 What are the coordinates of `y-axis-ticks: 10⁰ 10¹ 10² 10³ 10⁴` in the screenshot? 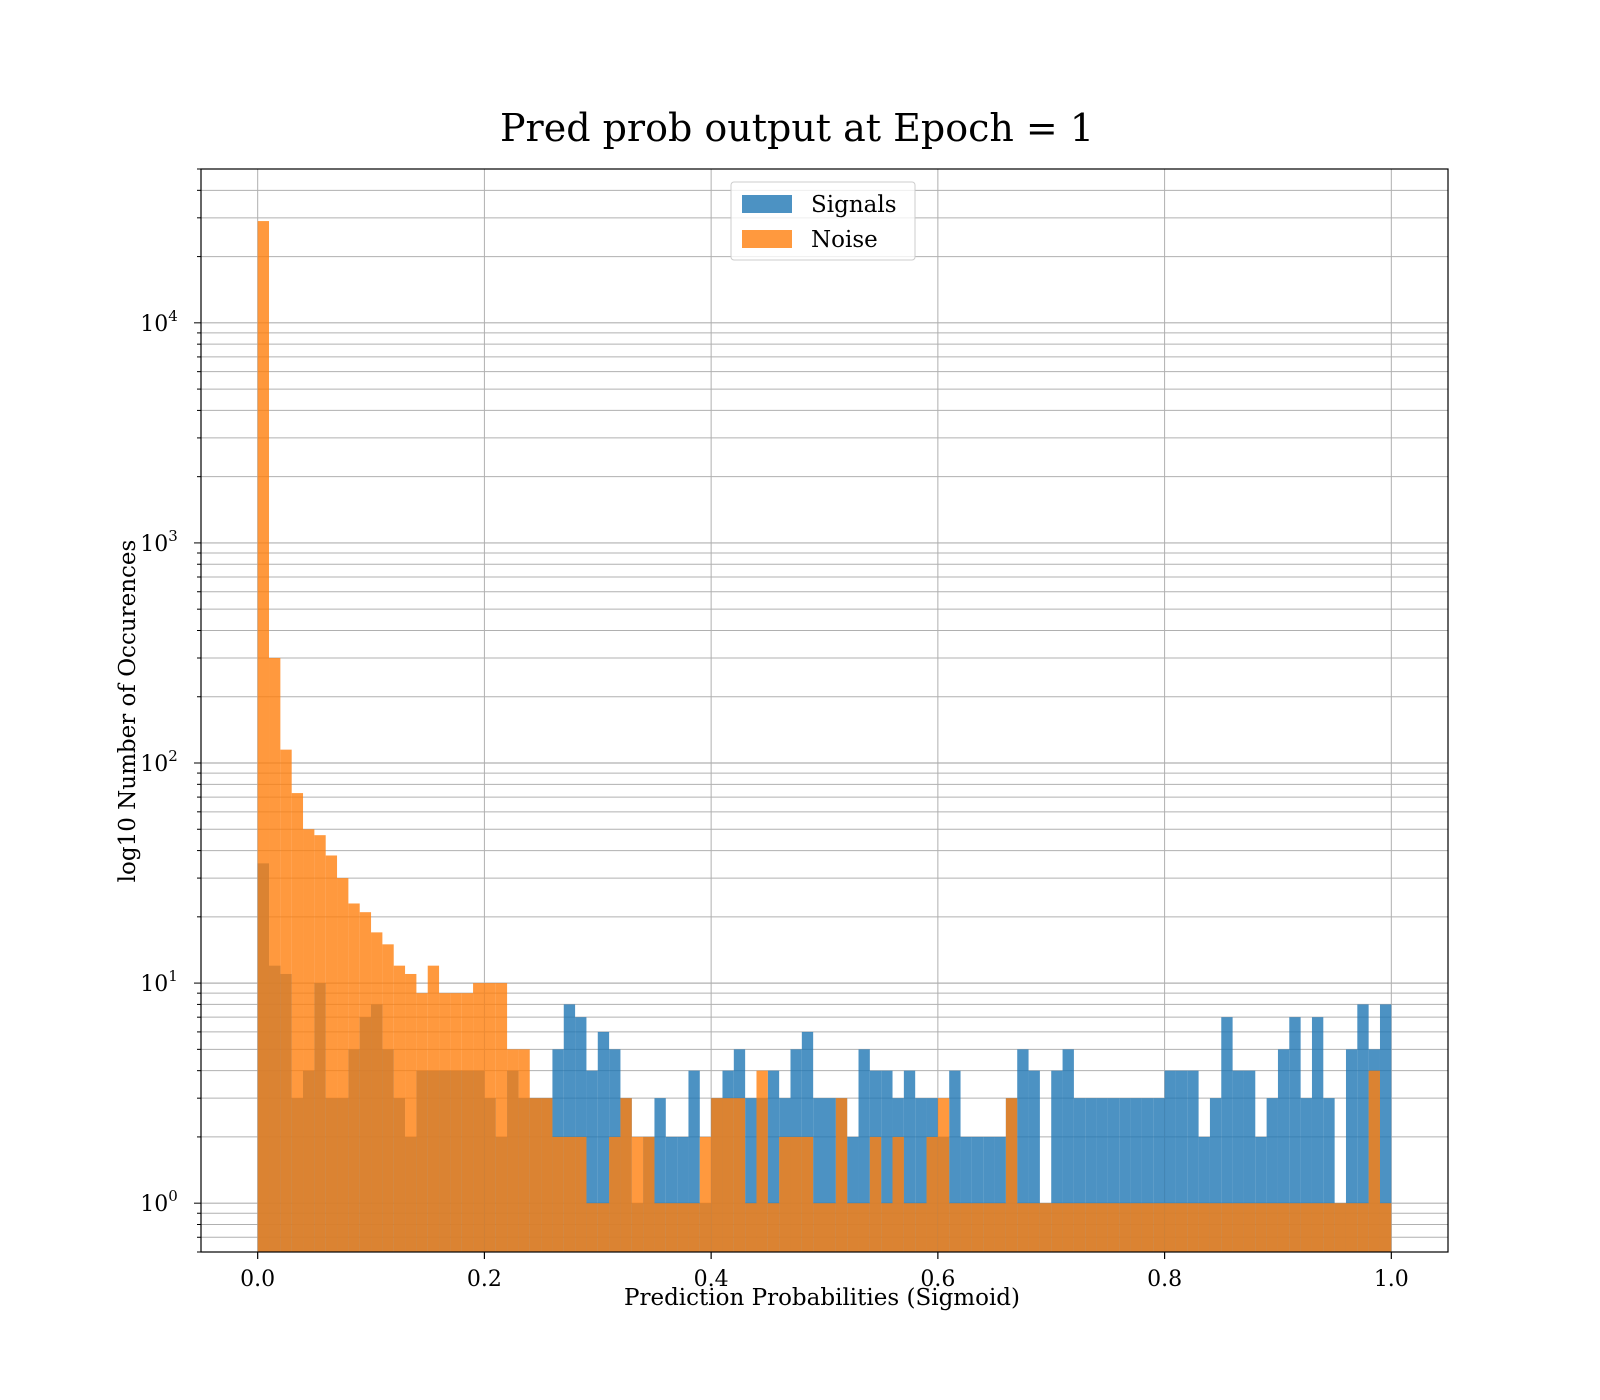 It's located at (170, 710).